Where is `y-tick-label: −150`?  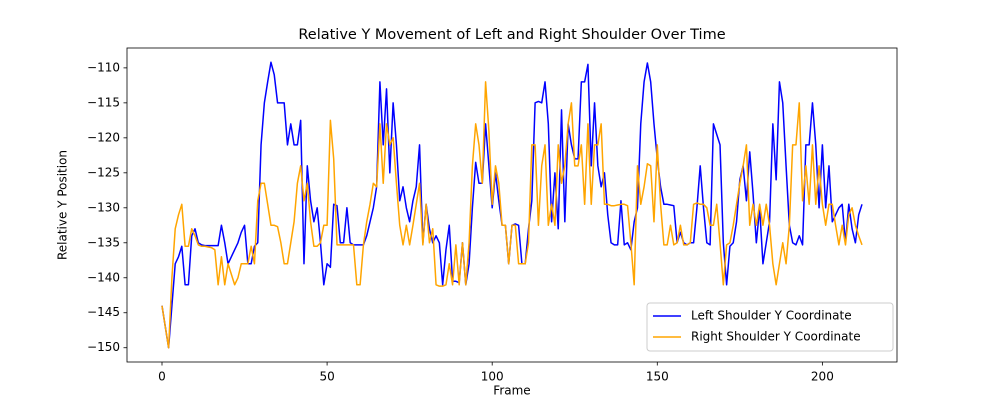
y-tick-label: −150 is located at coordinates (103, 347).